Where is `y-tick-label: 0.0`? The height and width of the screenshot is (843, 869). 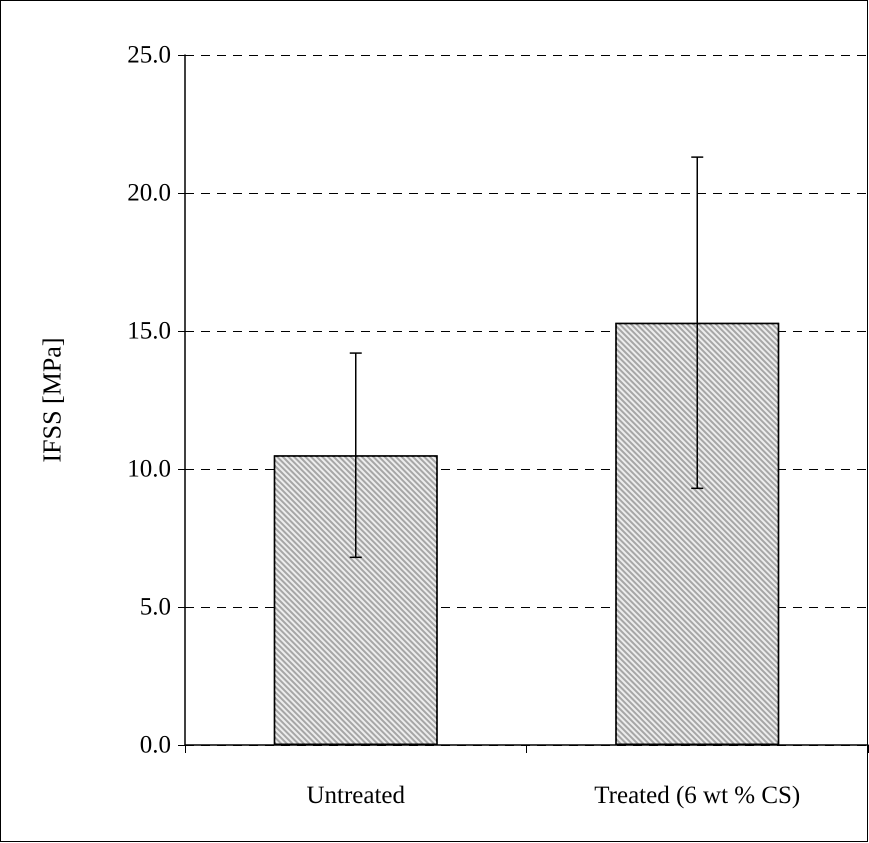
y-tick-label: 0.0 is located at coordinates (155, 745).